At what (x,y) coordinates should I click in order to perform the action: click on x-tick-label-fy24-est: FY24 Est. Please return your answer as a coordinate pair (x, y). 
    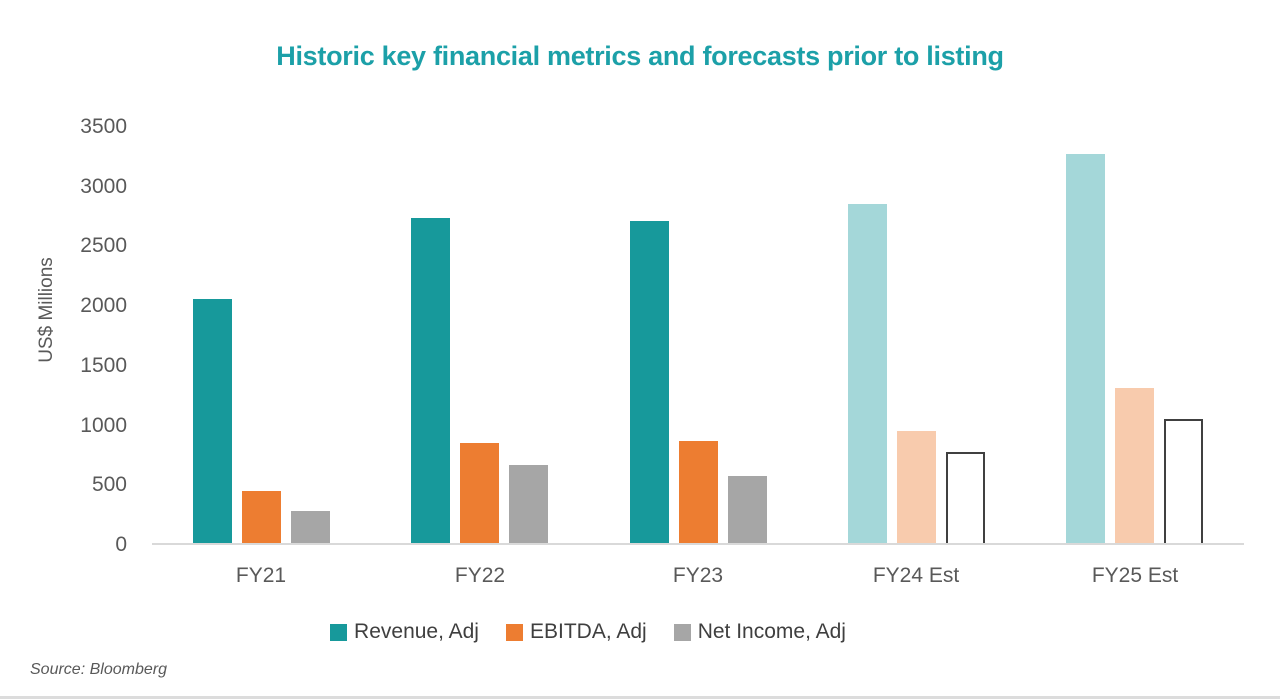
    Looking at the image, I should click on (916, 575).